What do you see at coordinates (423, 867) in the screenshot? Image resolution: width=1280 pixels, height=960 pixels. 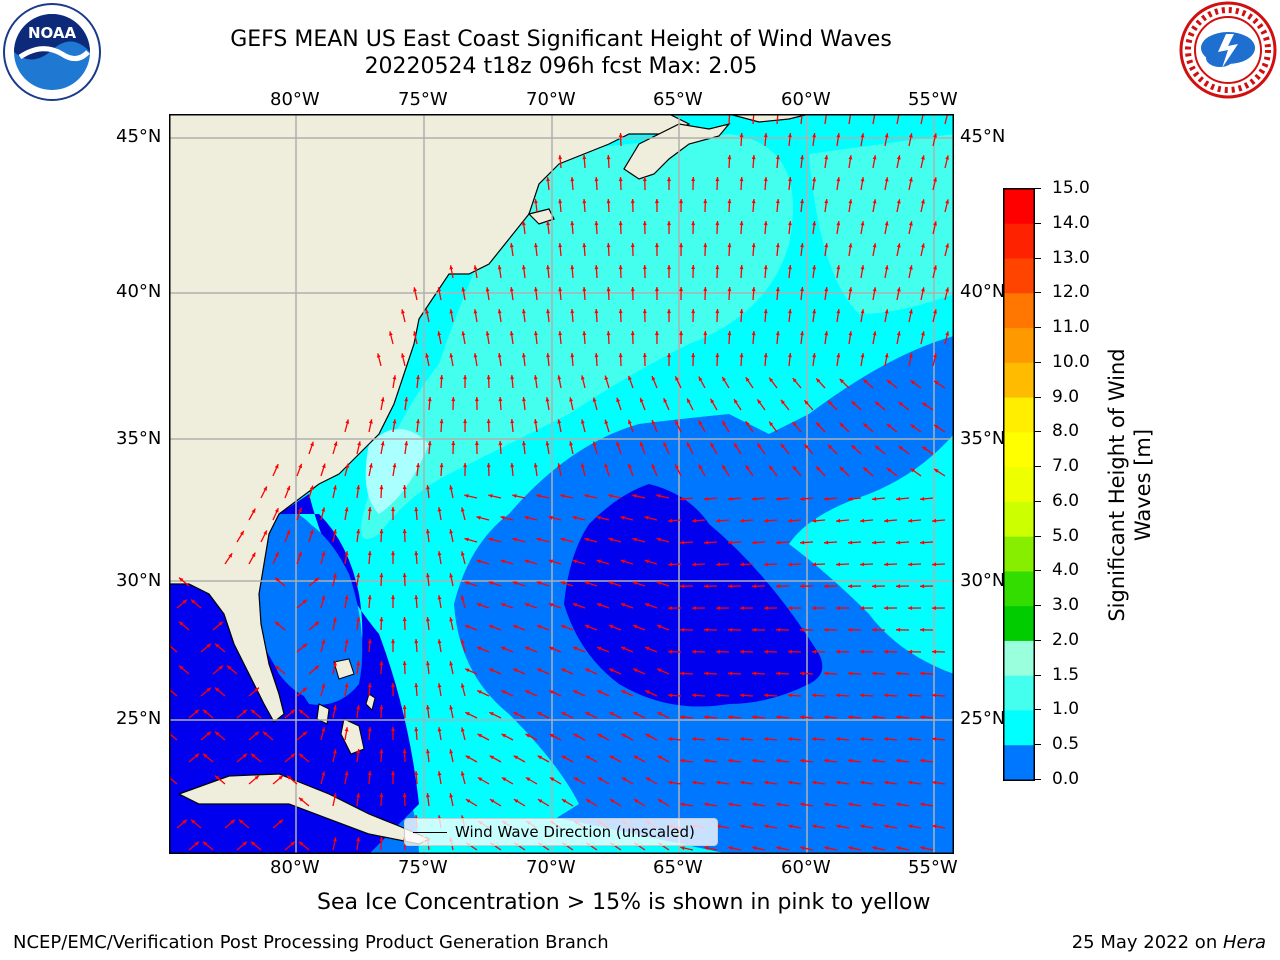 I see `lon-label-bottom-75w: 75°W` at bounding box center [423, 867].